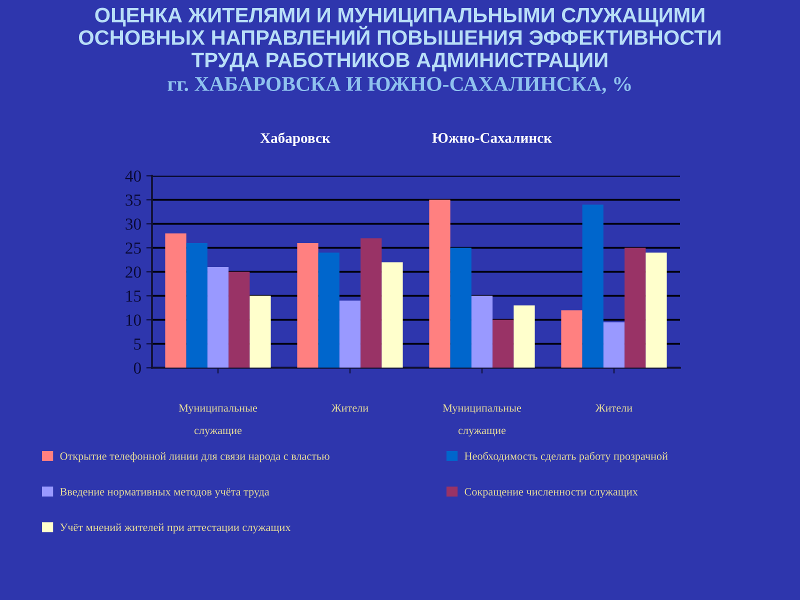 This screenshot has width=800, height=600. What do you see at coordinates (133, 200) in the screenshot?
I see `y-tick-label: 35` at bounding box center [133, 200].